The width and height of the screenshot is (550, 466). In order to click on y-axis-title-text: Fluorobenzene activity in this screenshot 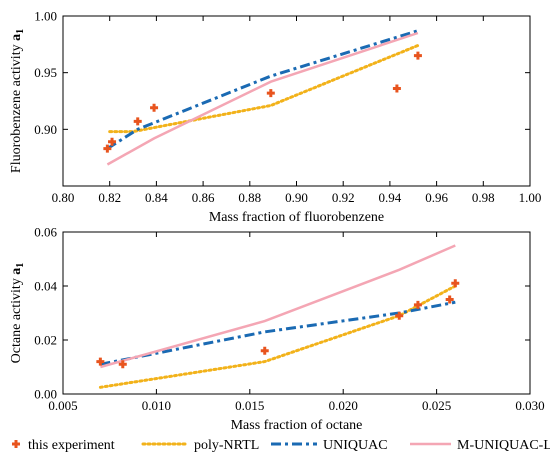, I will do `click(16, 107)`.